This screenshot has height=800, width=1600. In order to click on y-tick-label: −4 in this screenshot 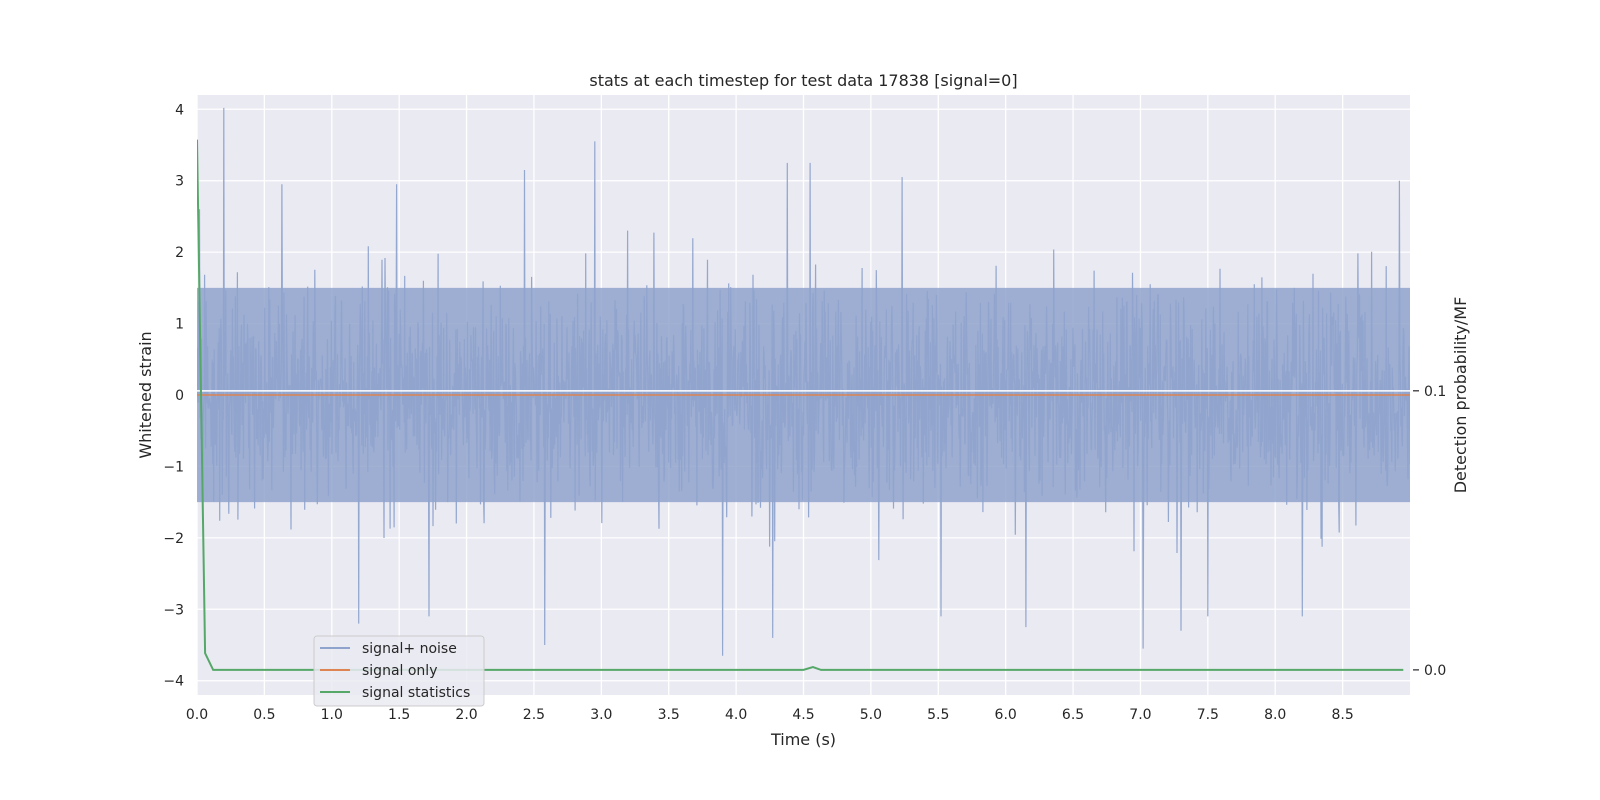, I will do `click(173, 682)`.